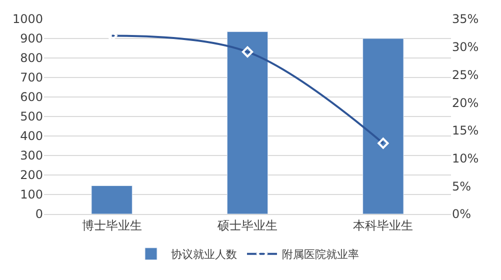 Image resolution: width=501 pixels, height=280 pixels. What do you see at coordinates (462, 186) in the screenshot?
I see `y2-tick-label: 5%` at bounding box center [462, 186].